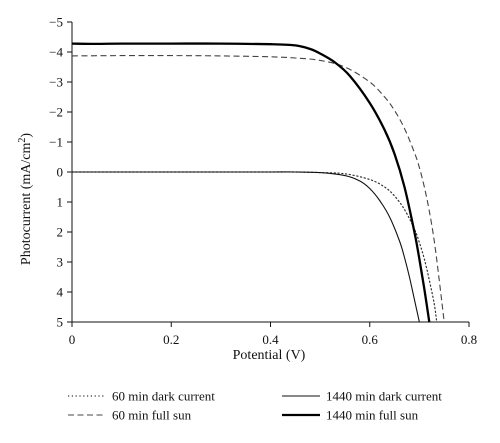  What do you see at coordinates (60, 292) in the screenshot?
I see `y-tick-label: 4` at bounding box center [60, 292].